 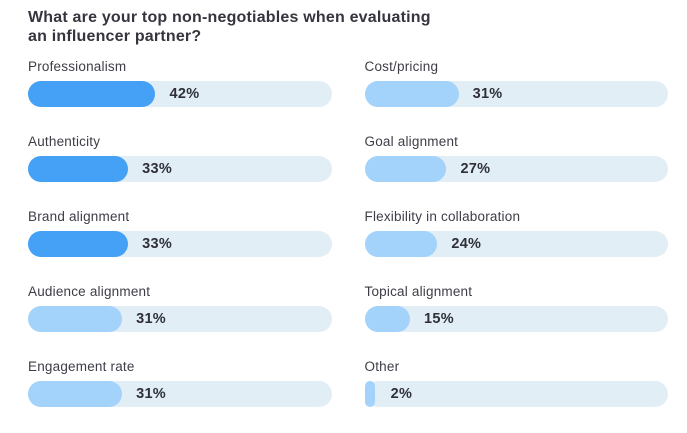 I want to click on bar-item: Topical alignment 15%, so click(x=516, y=307).